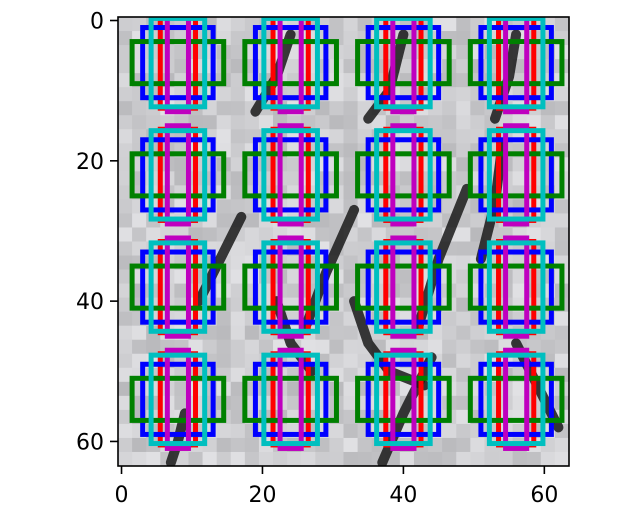  I want to click on x-axis: 0 20 40 60, so click(336, 487).